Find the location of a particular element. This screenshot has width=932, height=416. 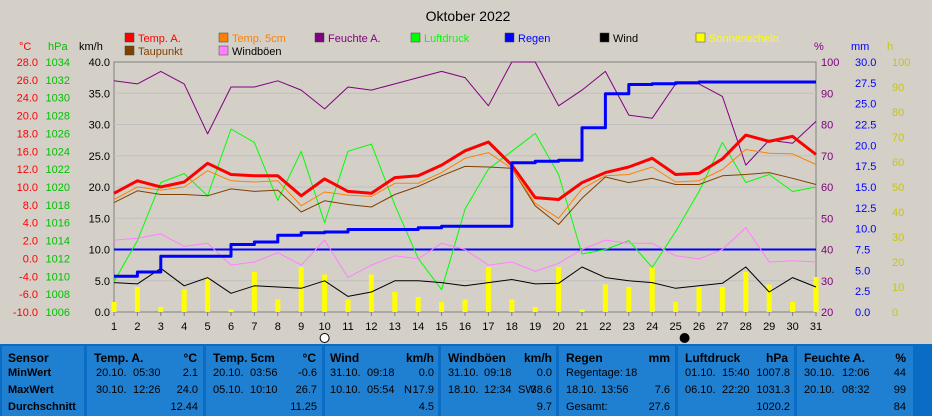

stats-header: Luftdruck is located at coordinates (713, 358).